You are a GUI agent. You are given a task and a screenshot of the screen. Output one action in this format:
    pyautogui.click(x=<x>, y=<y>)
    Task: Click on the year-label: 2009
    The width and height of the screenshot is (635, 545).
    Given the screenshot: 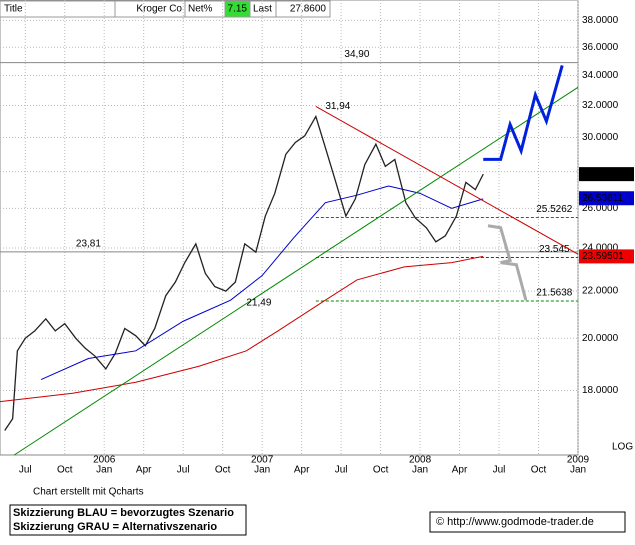 What is the action you would take?
    pyautogui.click(x=578, y=460)
    